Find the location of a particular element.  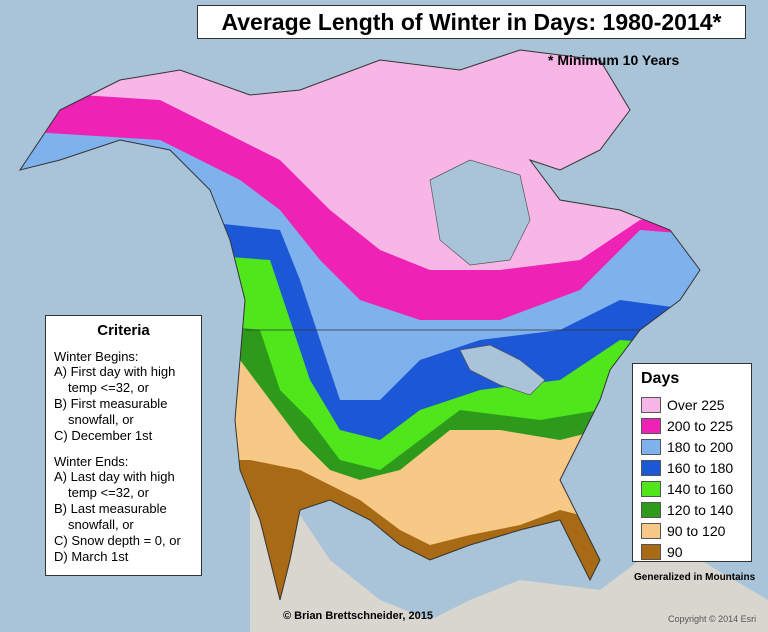

legend-entry: 160 to 180 is located at coordinates (692, 467).